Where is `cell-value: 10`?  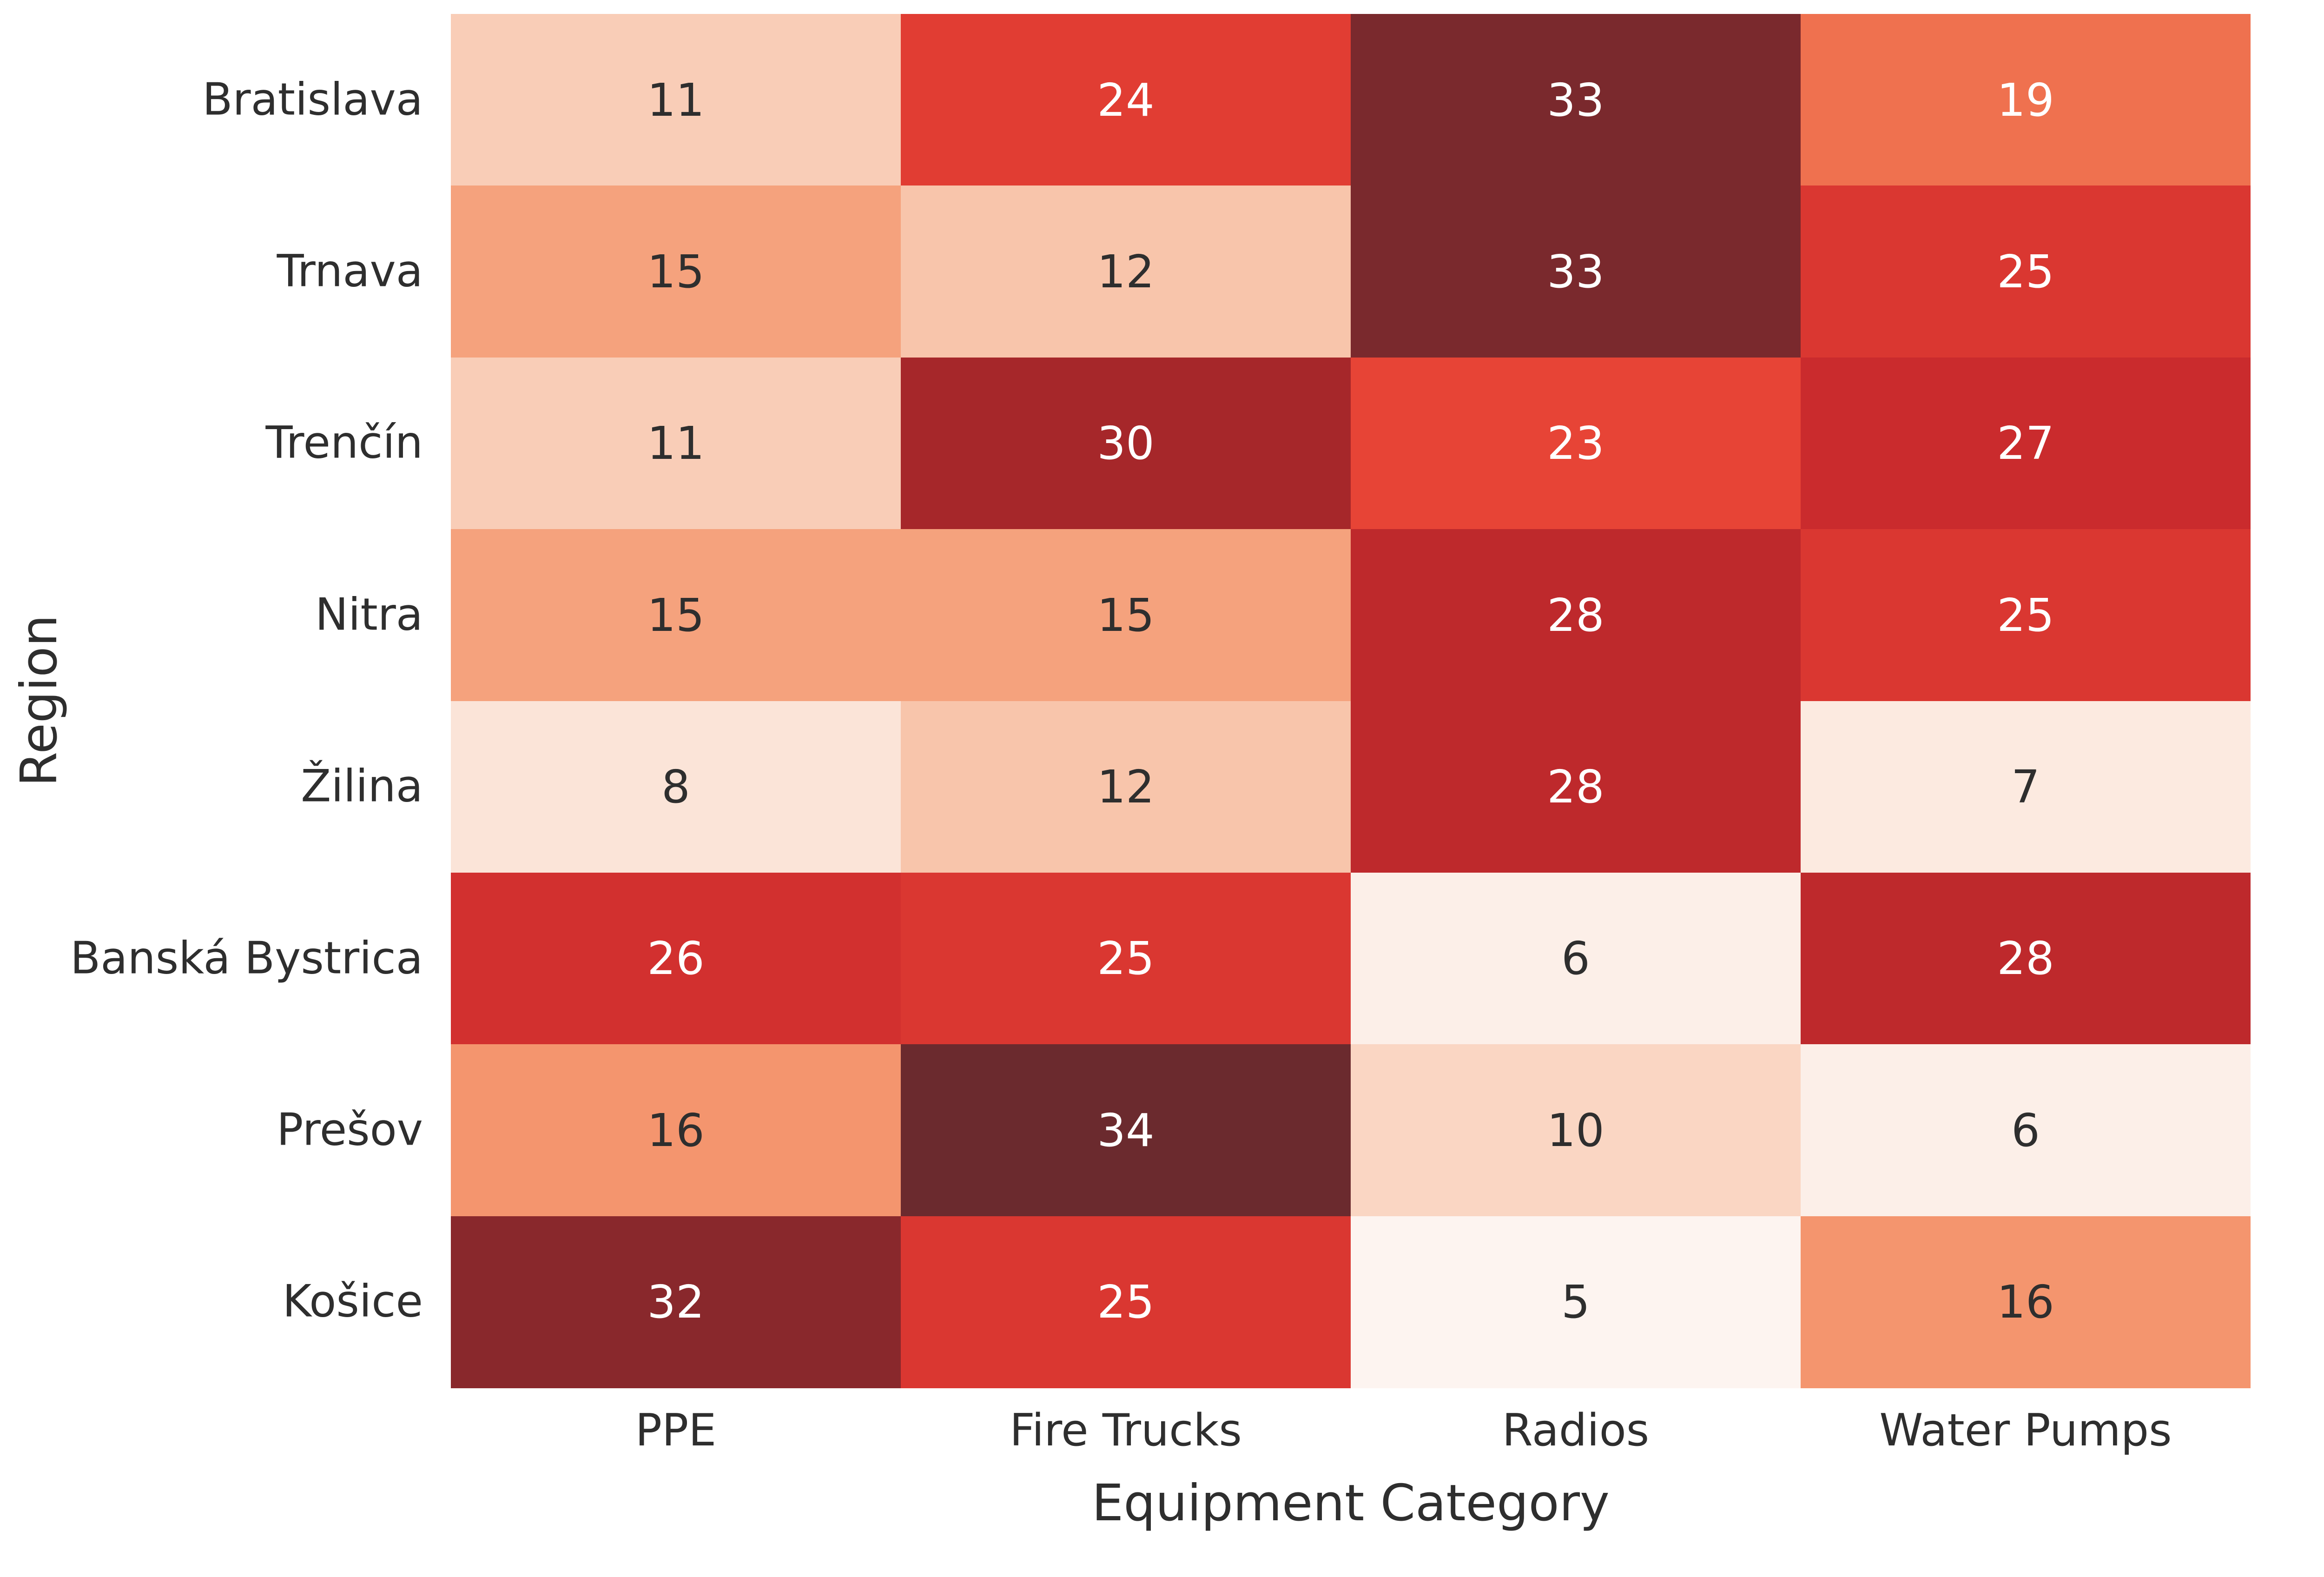
cell-value: 10 is located at coordinates (1575, 1130).